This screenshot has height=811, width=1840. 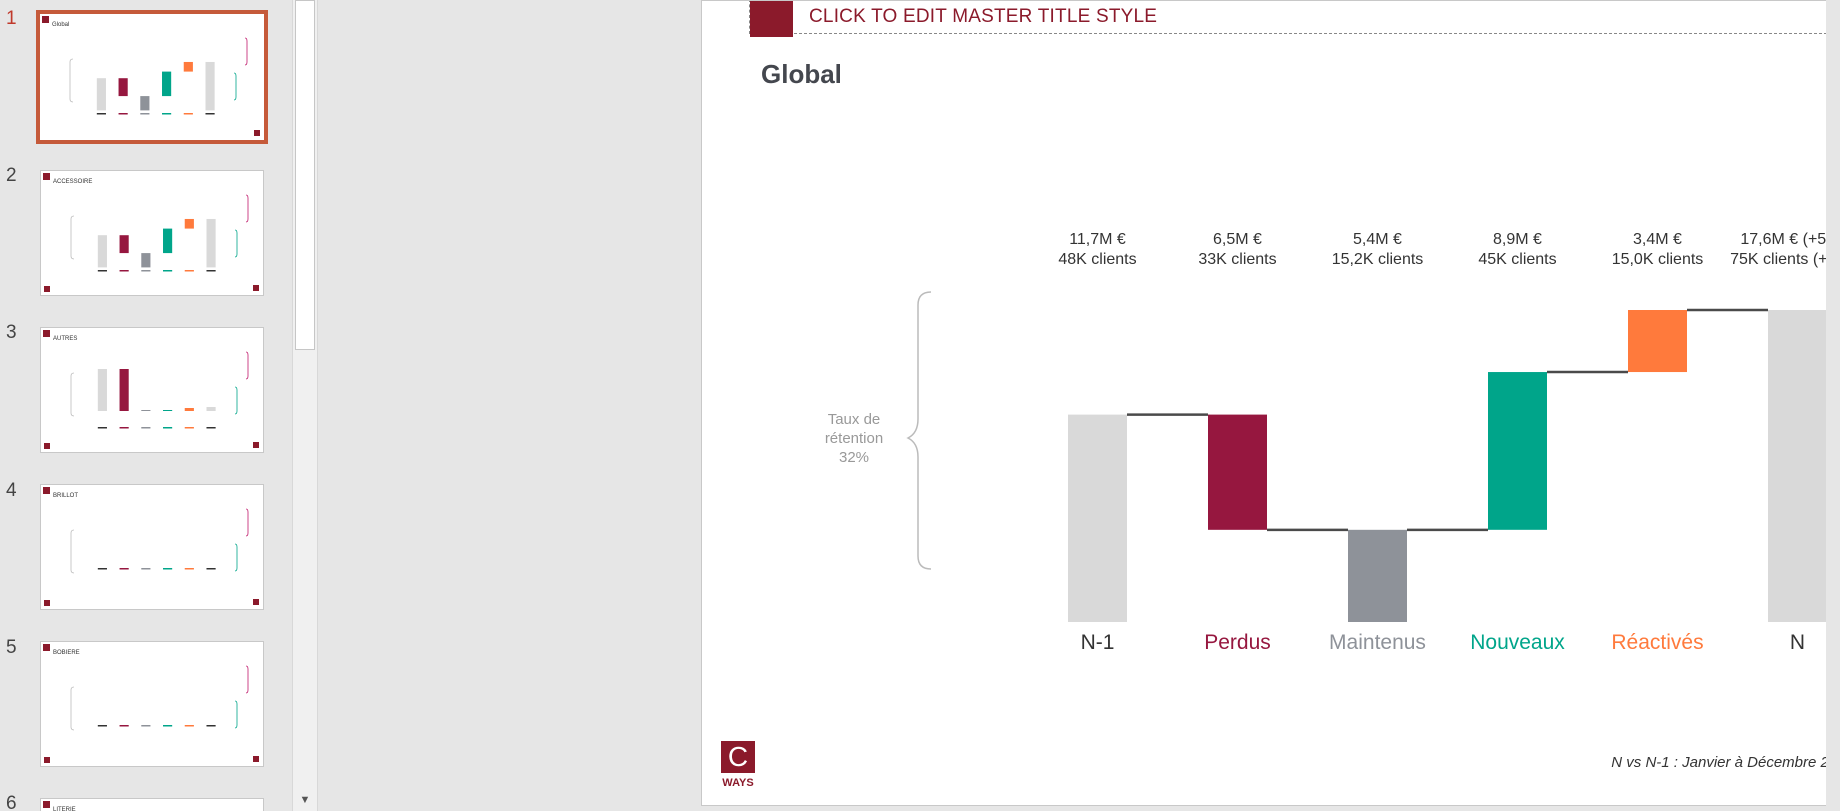 What do you see at coordinates (152, 704) in the screenshot?
I see `slide-thumbnail-5: BOBIERE` at bounding box center [152, 704].